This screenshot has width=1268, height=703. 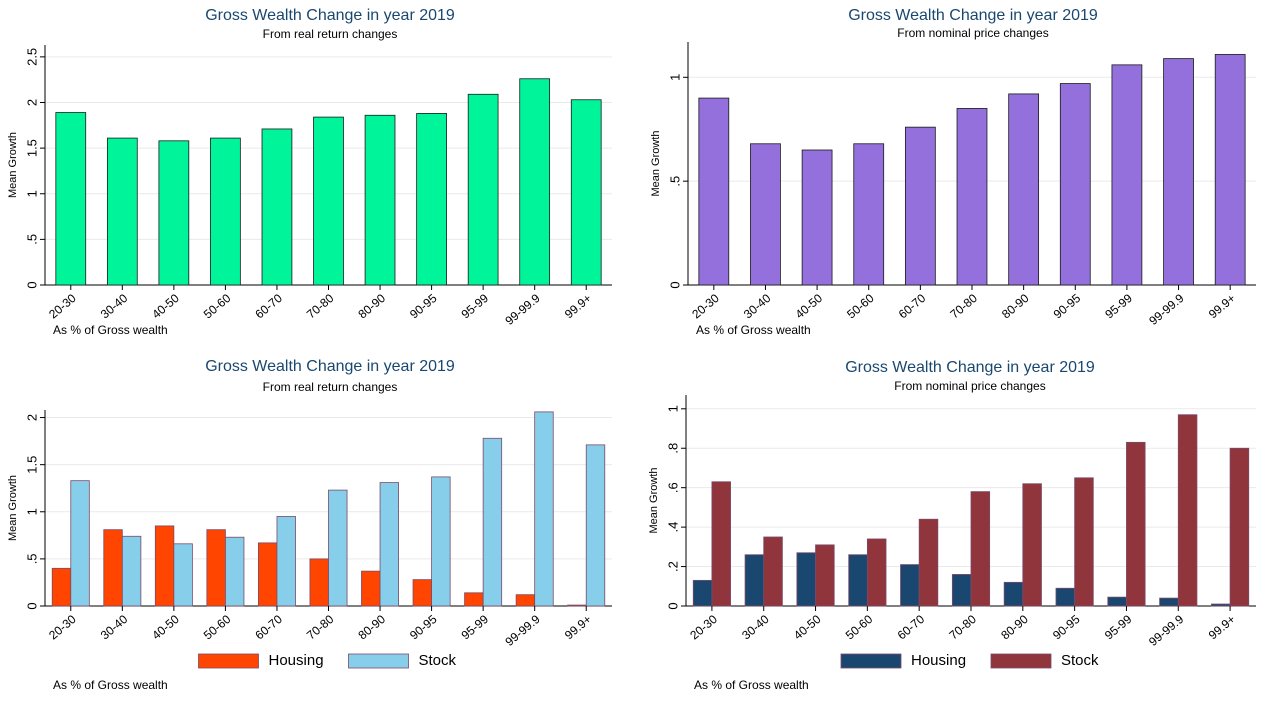 I want to click on y-tick-label: .5, so click(x=674, y=181).